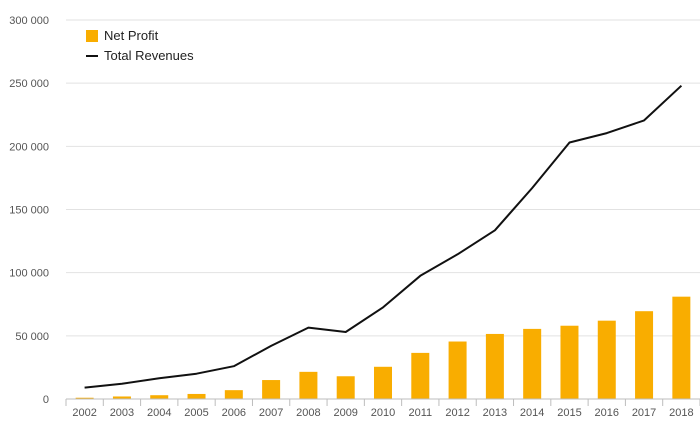 Image resolution: width=700 pixels, height=433 pixels. I want to click on legend: Net Profit Total Revenues, so click(140, 45).